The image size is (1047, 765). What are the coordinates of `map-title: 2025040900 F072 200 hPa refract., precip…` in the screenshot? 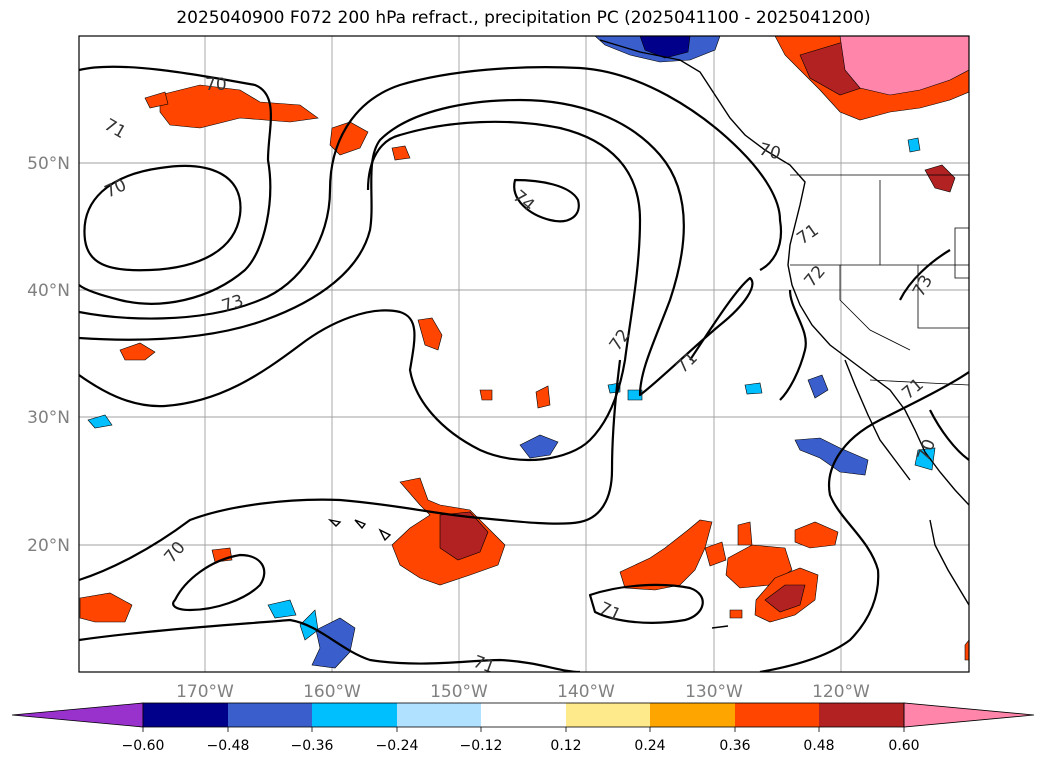 It's located at (523, 18).